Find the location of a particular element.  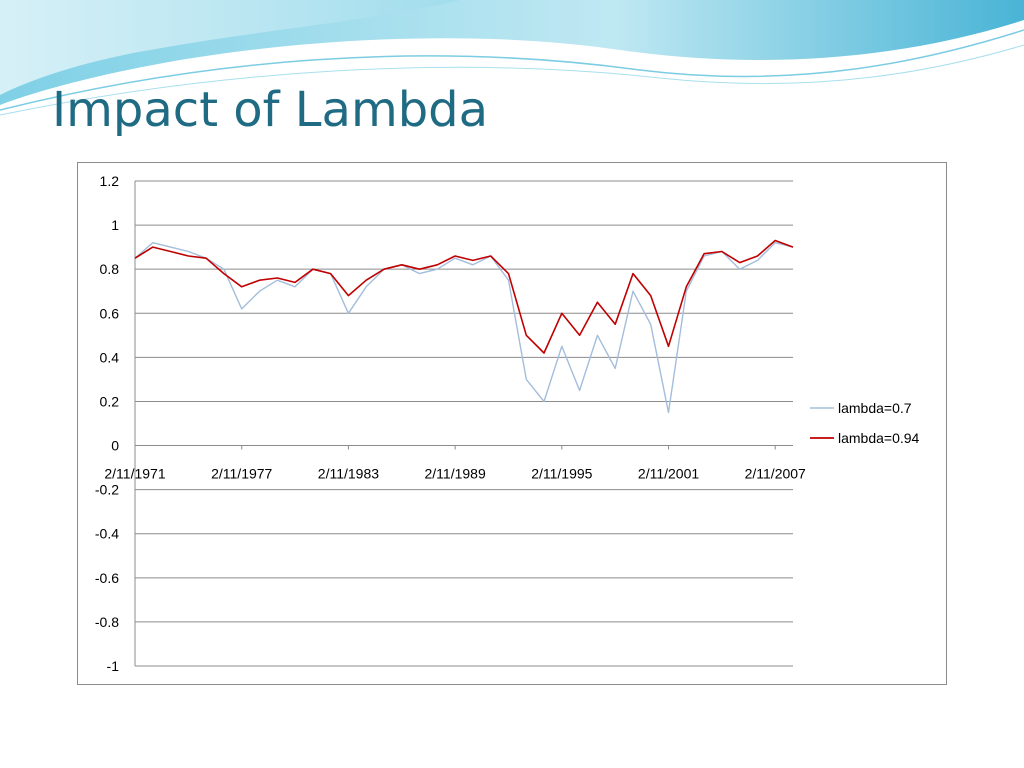

x-tick-label: 2/11/1989 is located at coordinates (455, 474).